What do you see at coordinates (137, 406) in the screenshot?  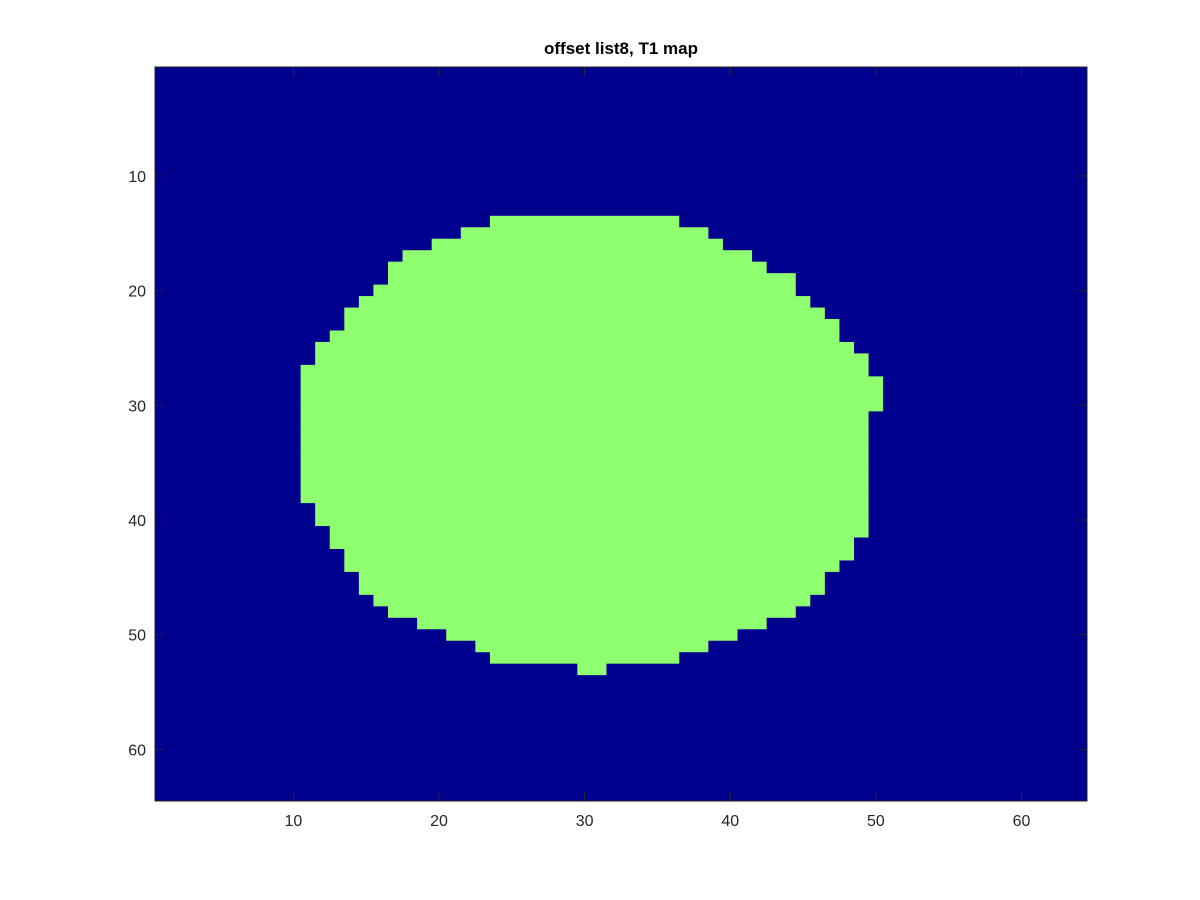 I see `y-tick-label-30: 30` at bounding box center [137, 406].